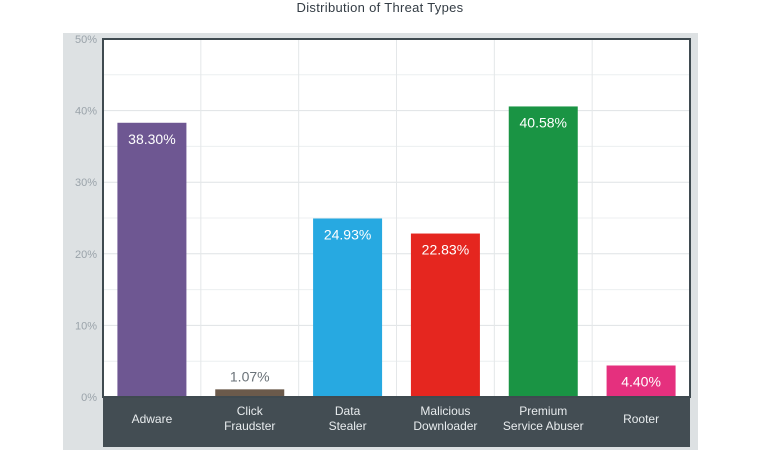 This screenshot has height=456, width=760. Describe the element at coordinates (445, 250) in the screenshot. I see `value-label: 22.83%` at that location.